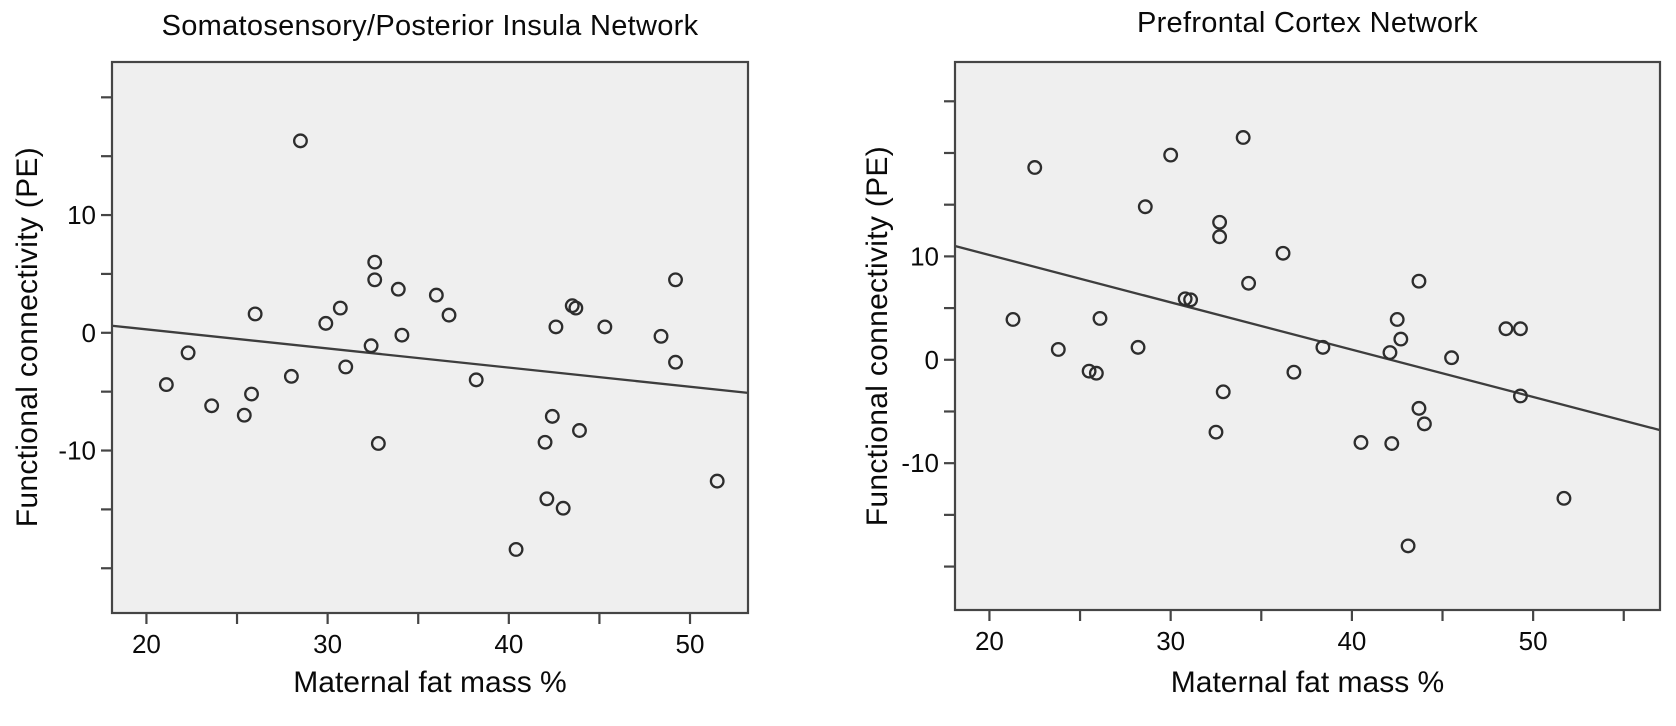  I want to click on left-x-axis-label: Maternal fat mass %, so click(430, 682).